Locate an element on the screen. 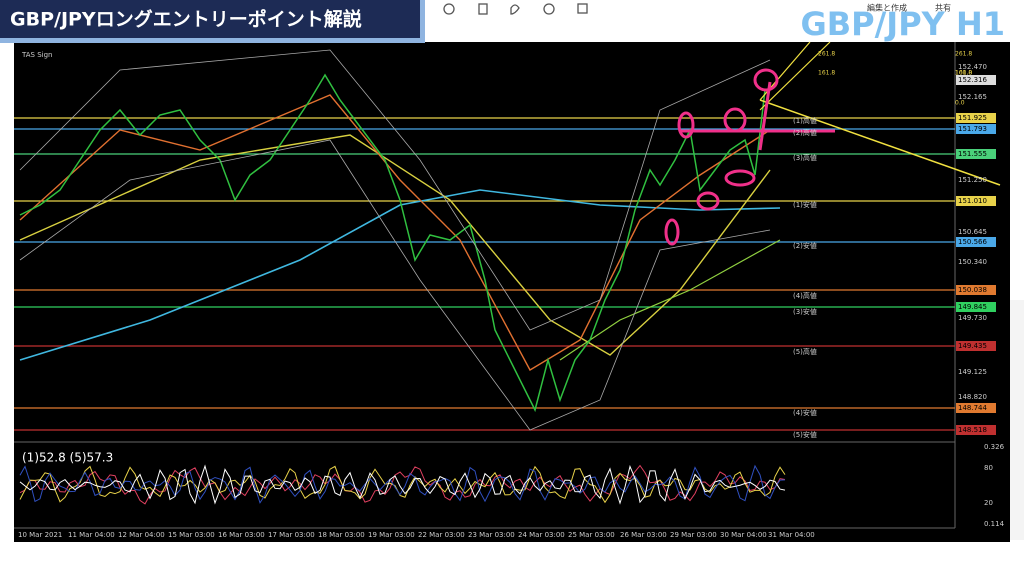 The image size is (1024, 573). crop-icon is located at coordinates (582, 8).